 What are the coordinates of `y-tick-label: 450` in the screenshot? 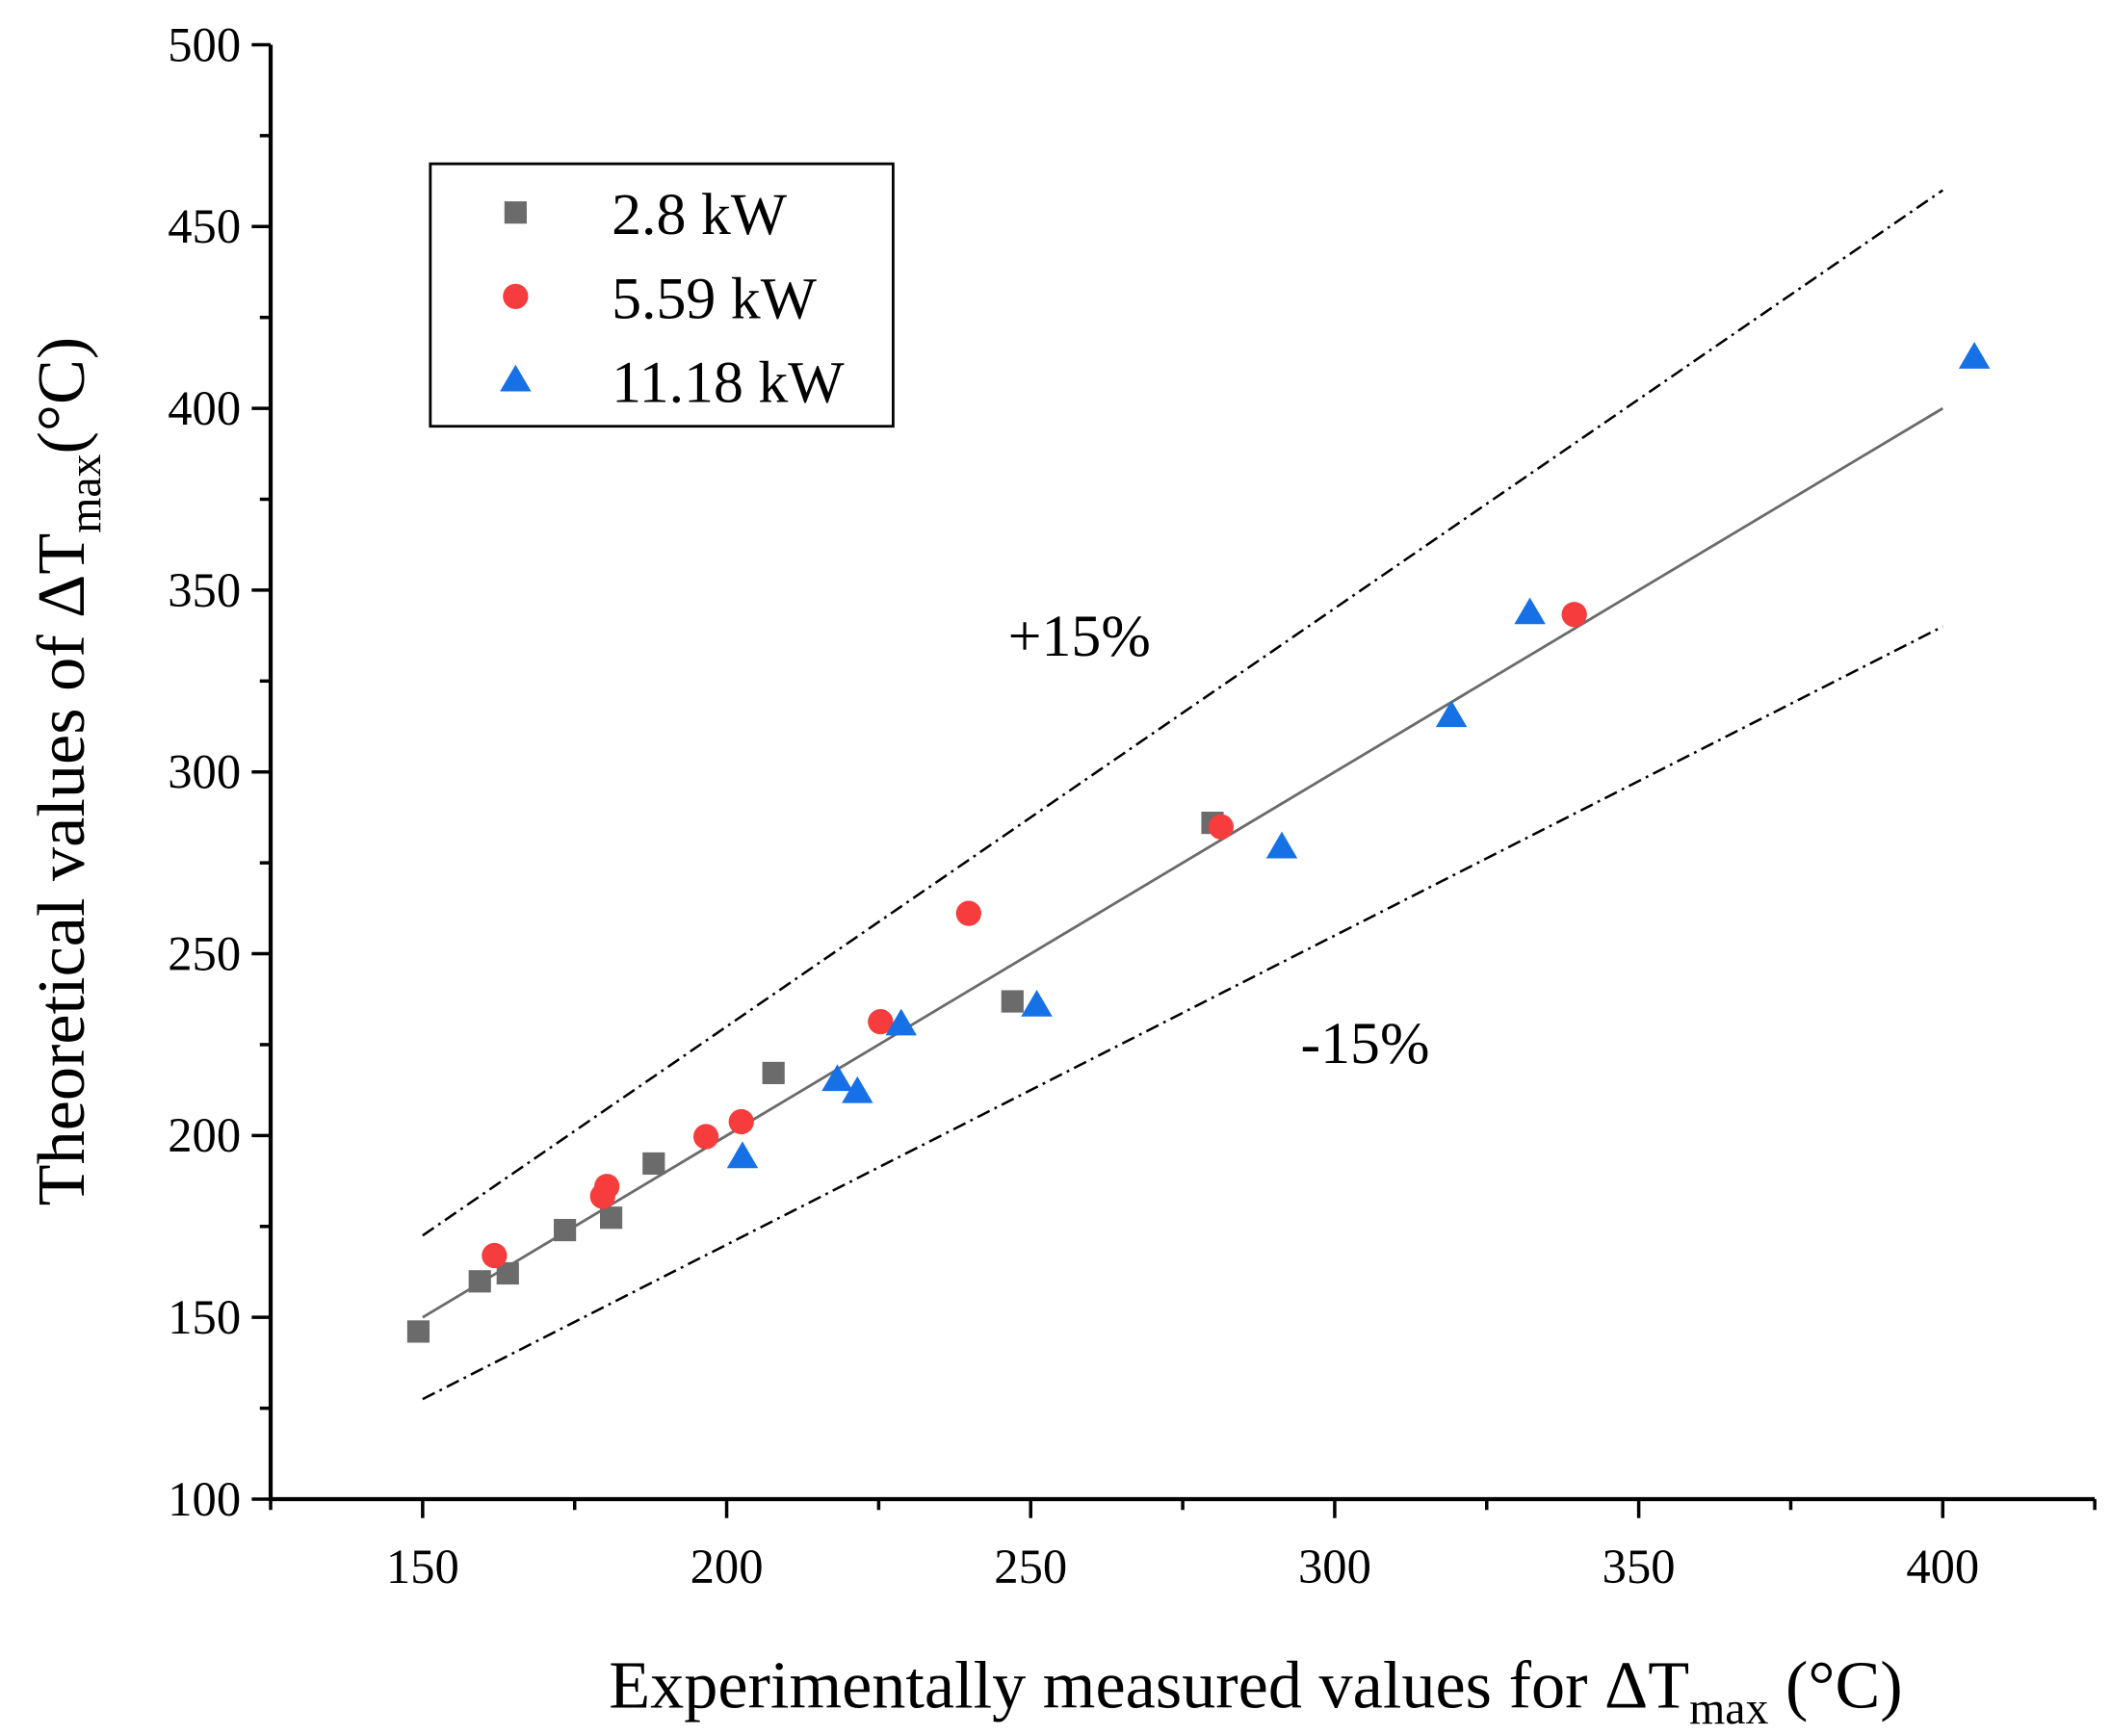 It's located at (204, 226).